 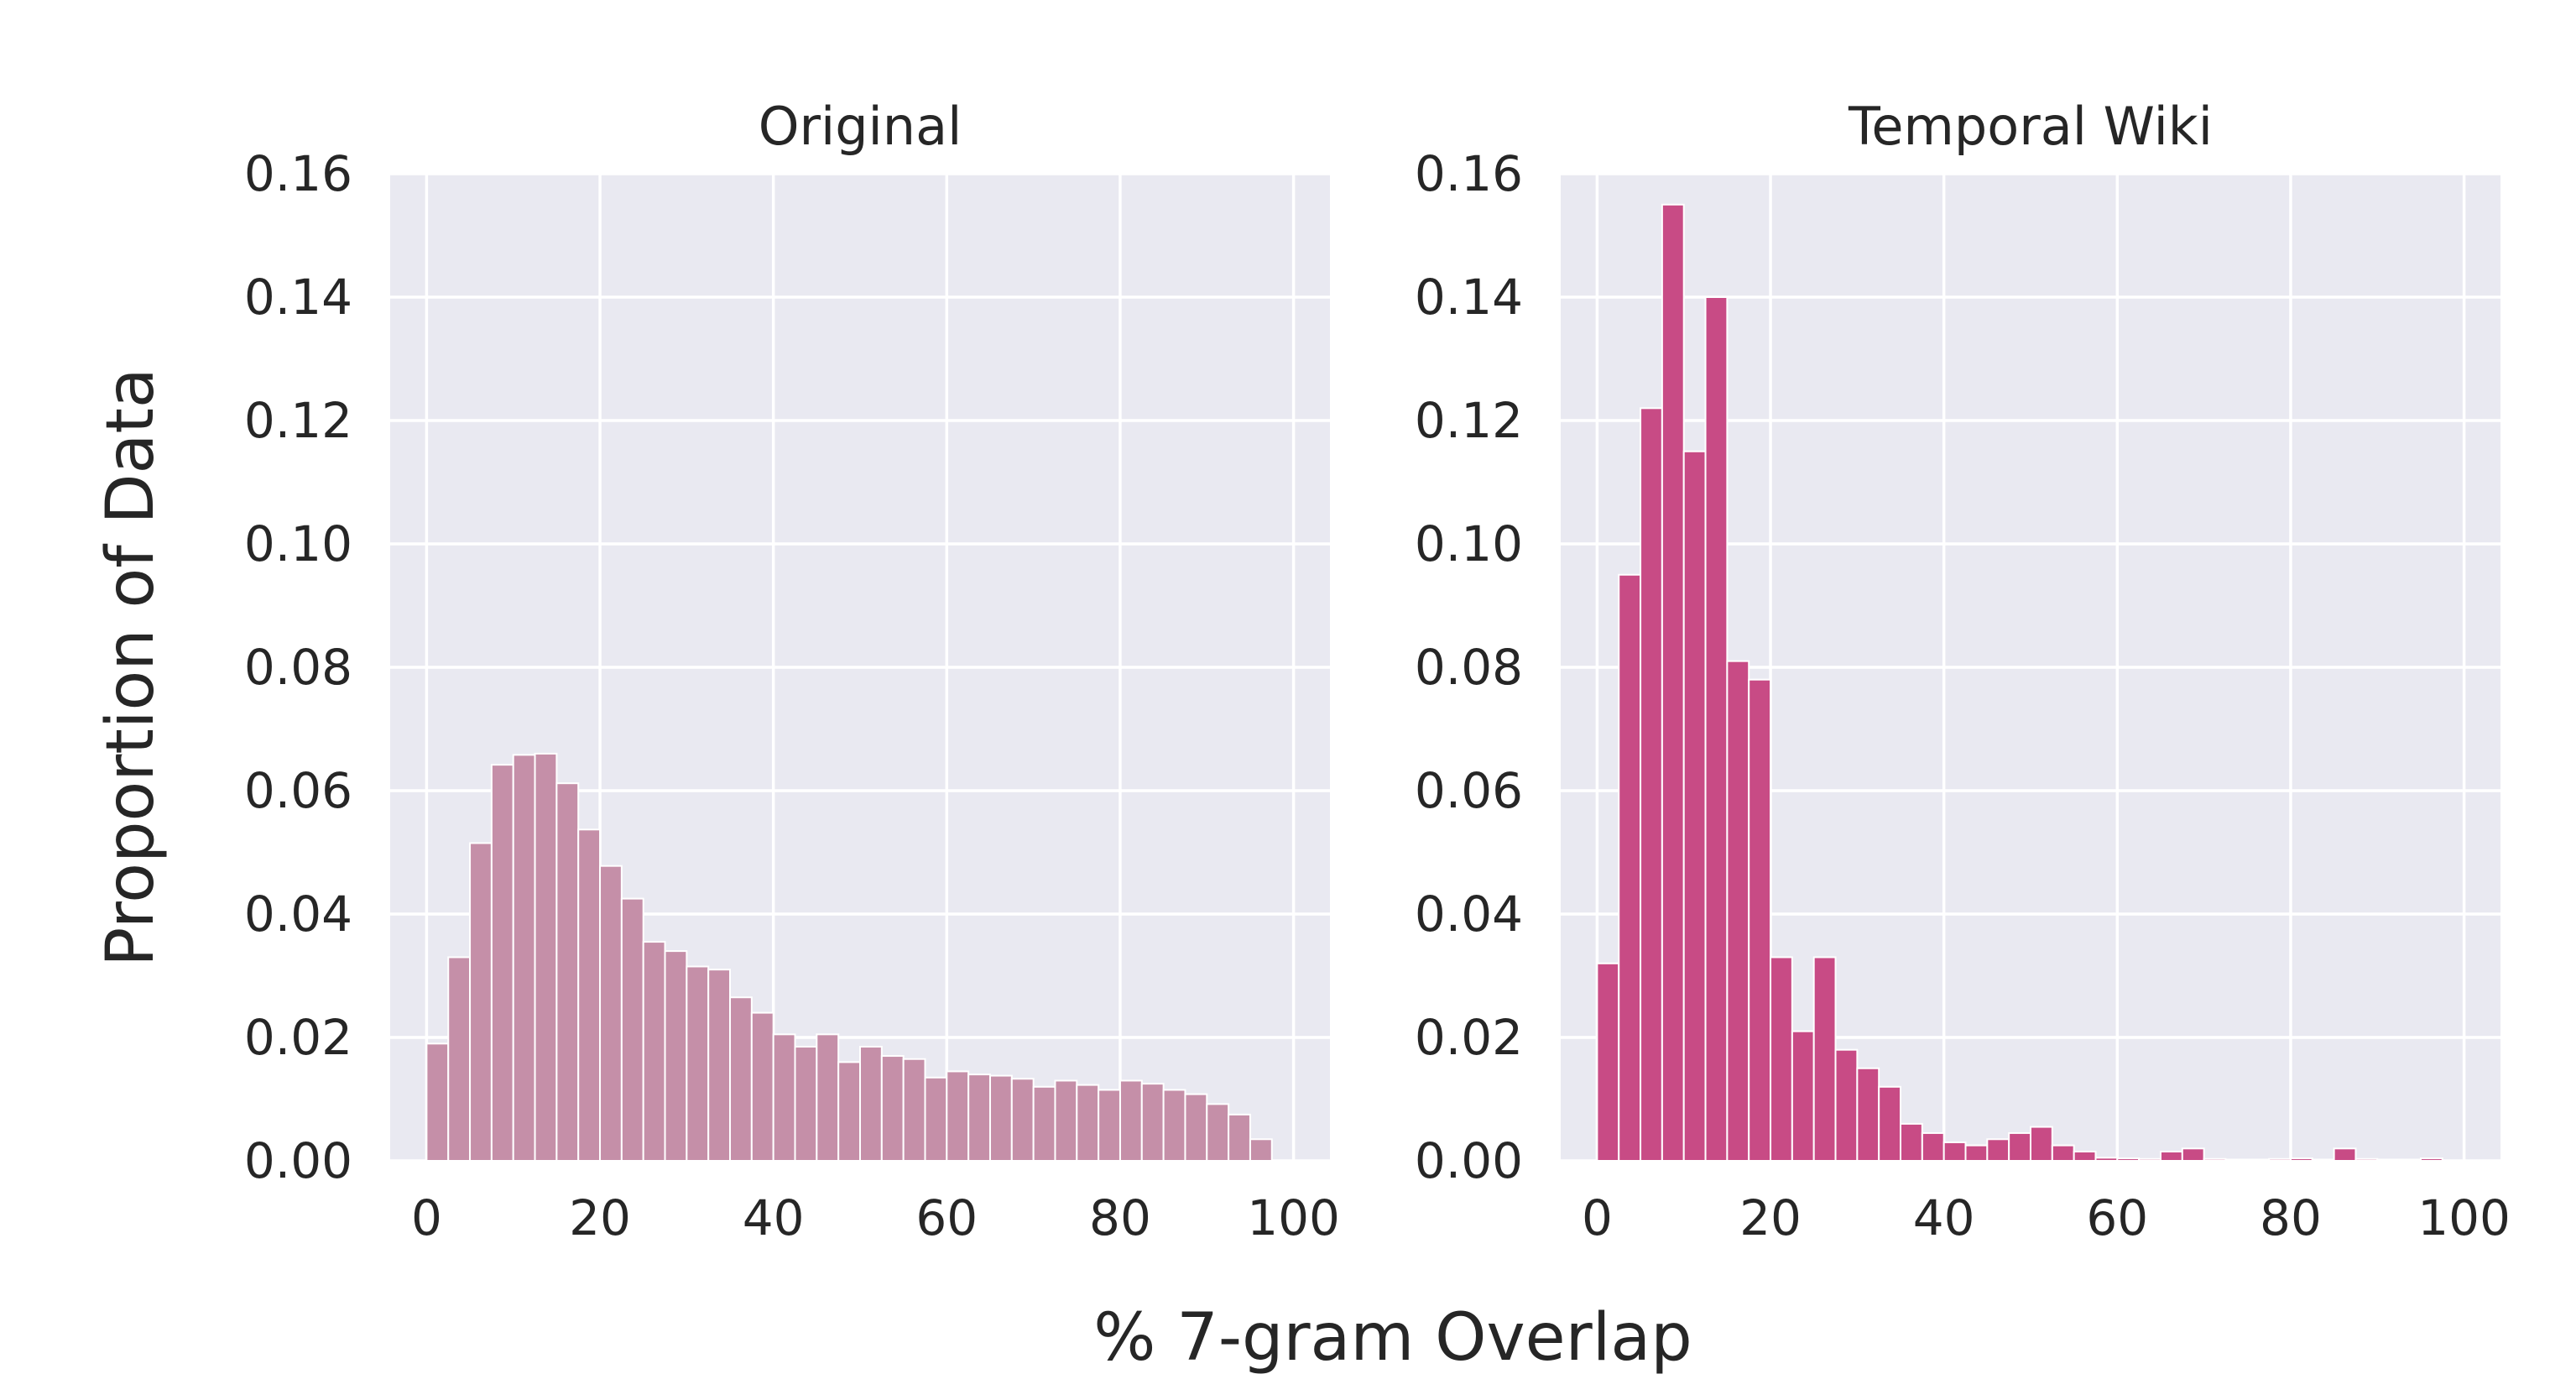 I want to click on bars-original, so click(x=849, y=957).